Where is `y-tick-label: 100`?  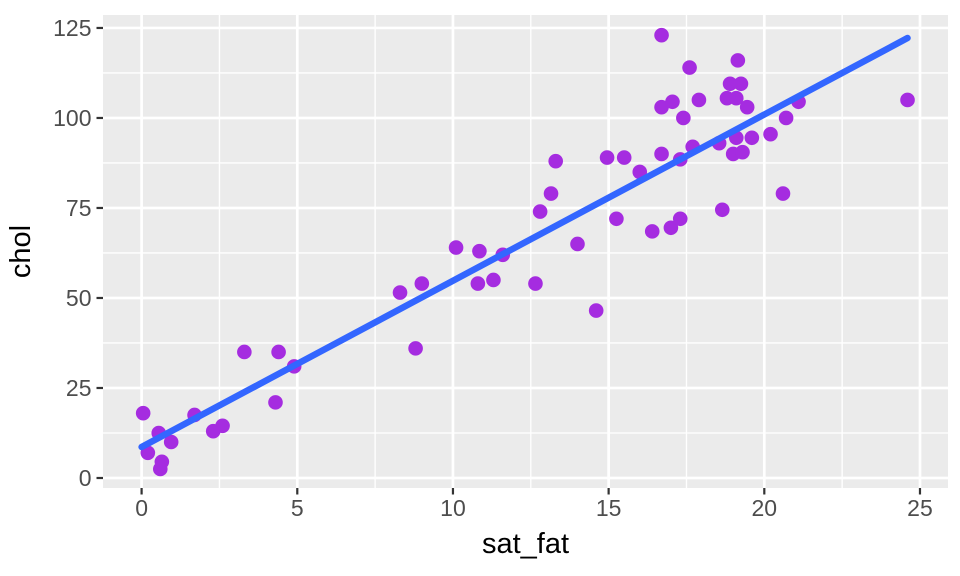 y-tick-label: 100 is located at coordinates (72, 118).